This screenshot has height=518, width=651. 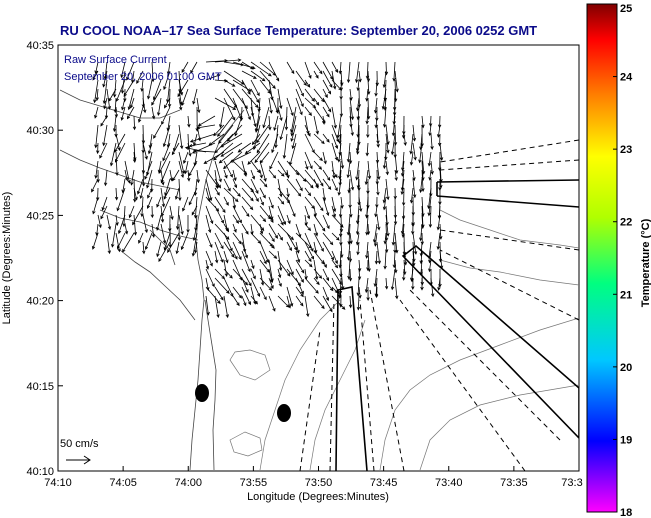 I want to click on x-tick-label: 73:45, so click(x=384, y=483).